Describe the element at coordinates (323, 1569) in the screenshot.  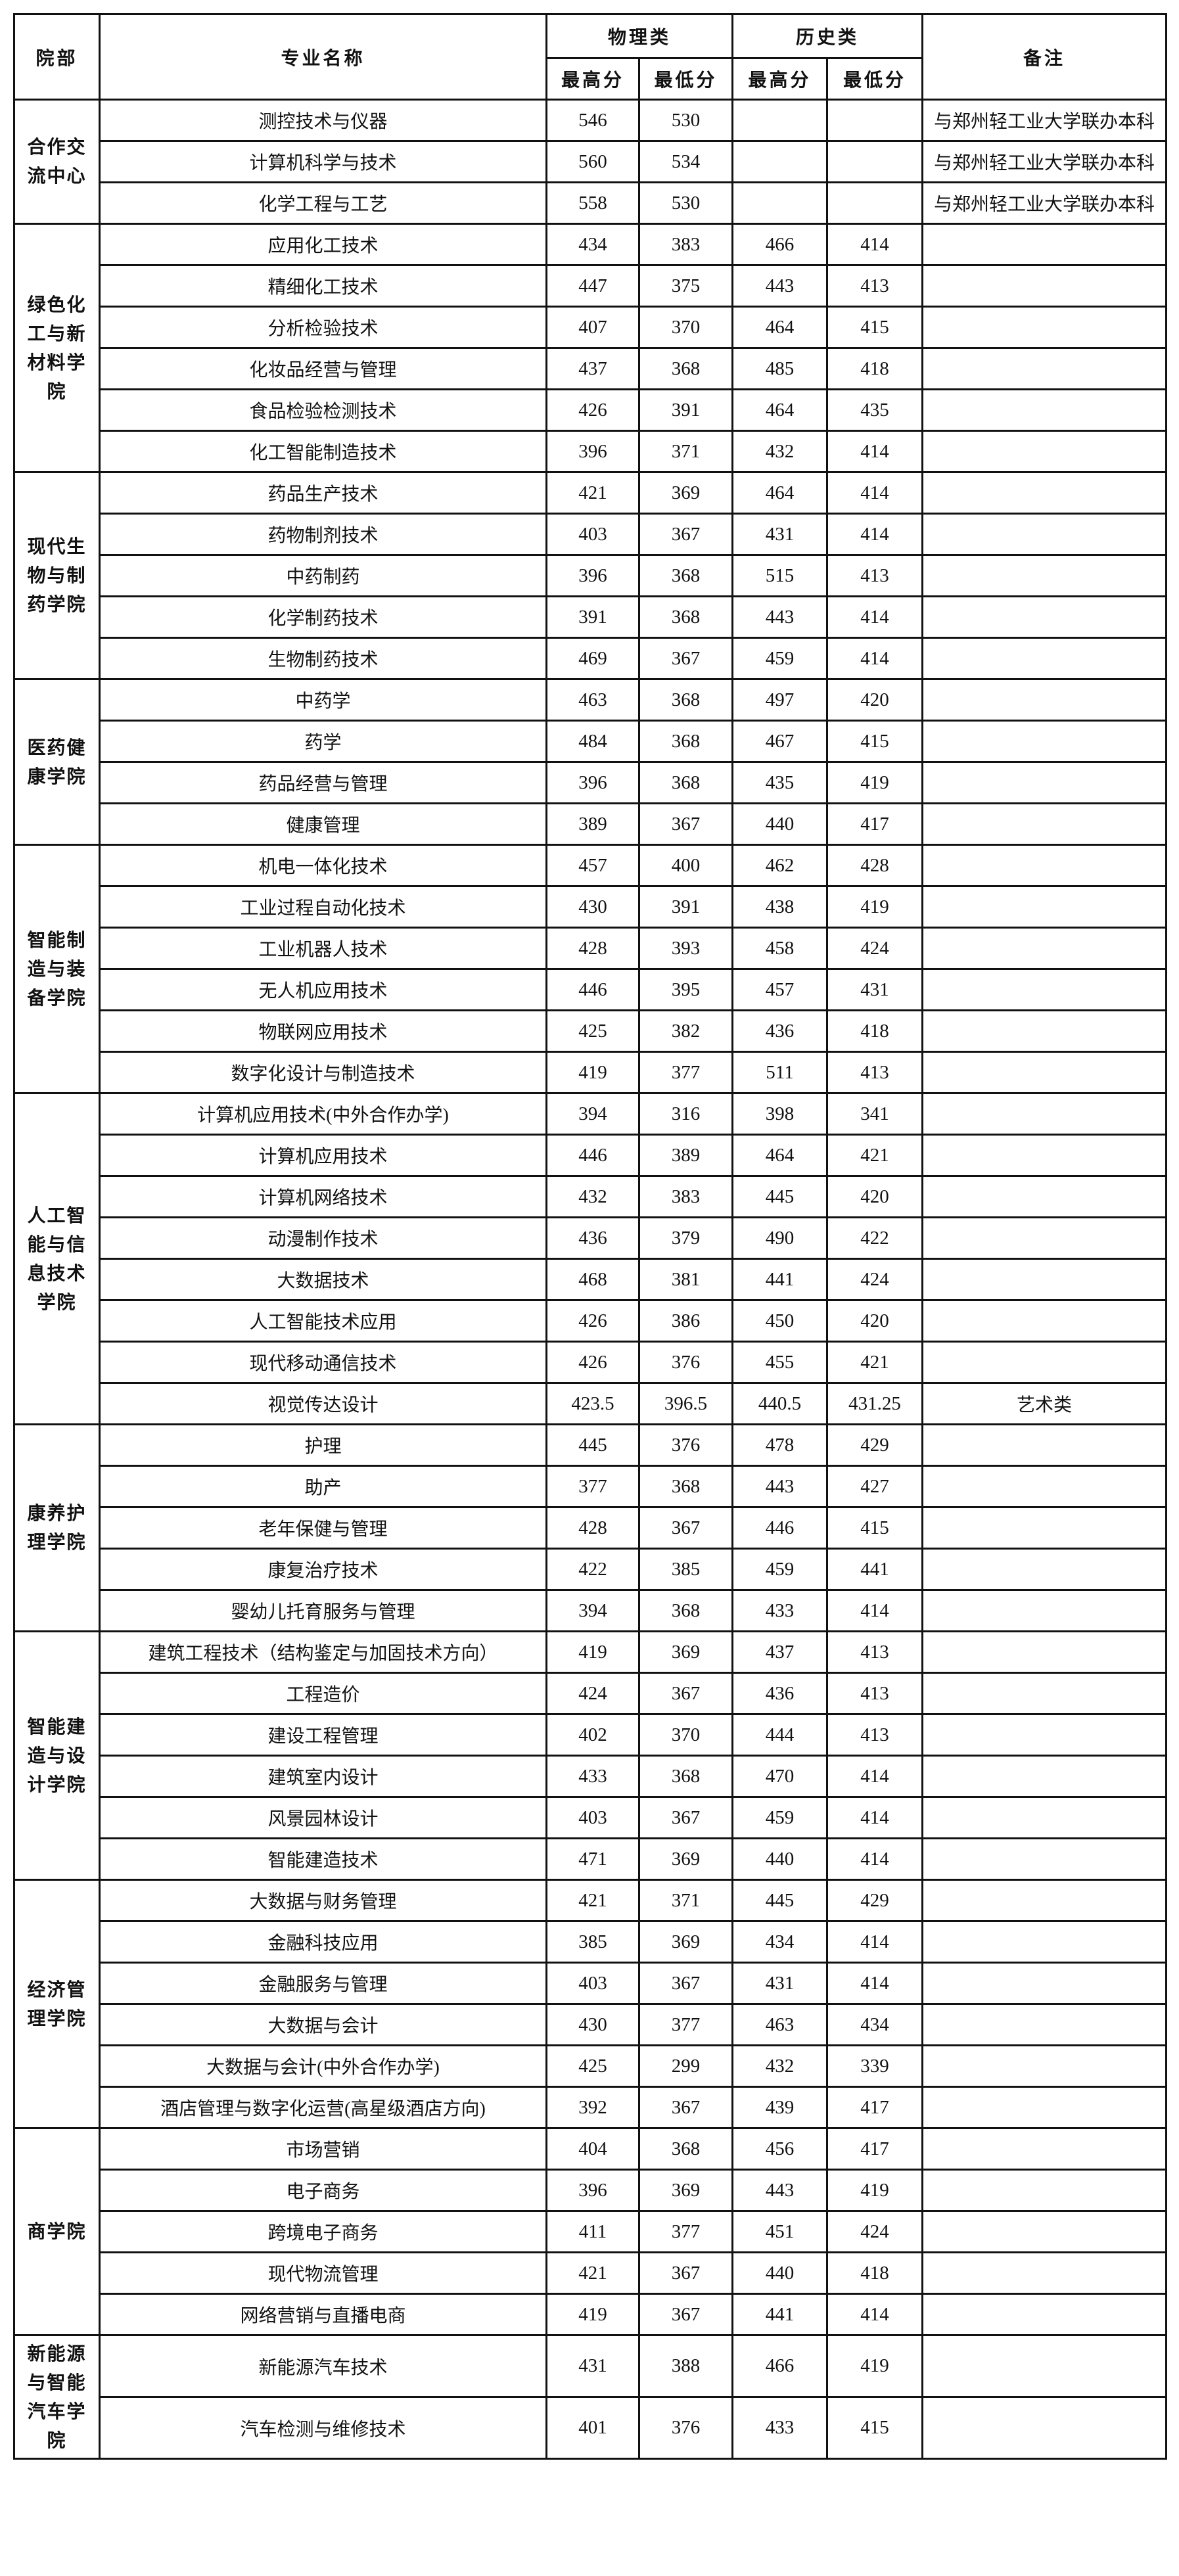
I see `major-name: 康复治疗技术` at that location.